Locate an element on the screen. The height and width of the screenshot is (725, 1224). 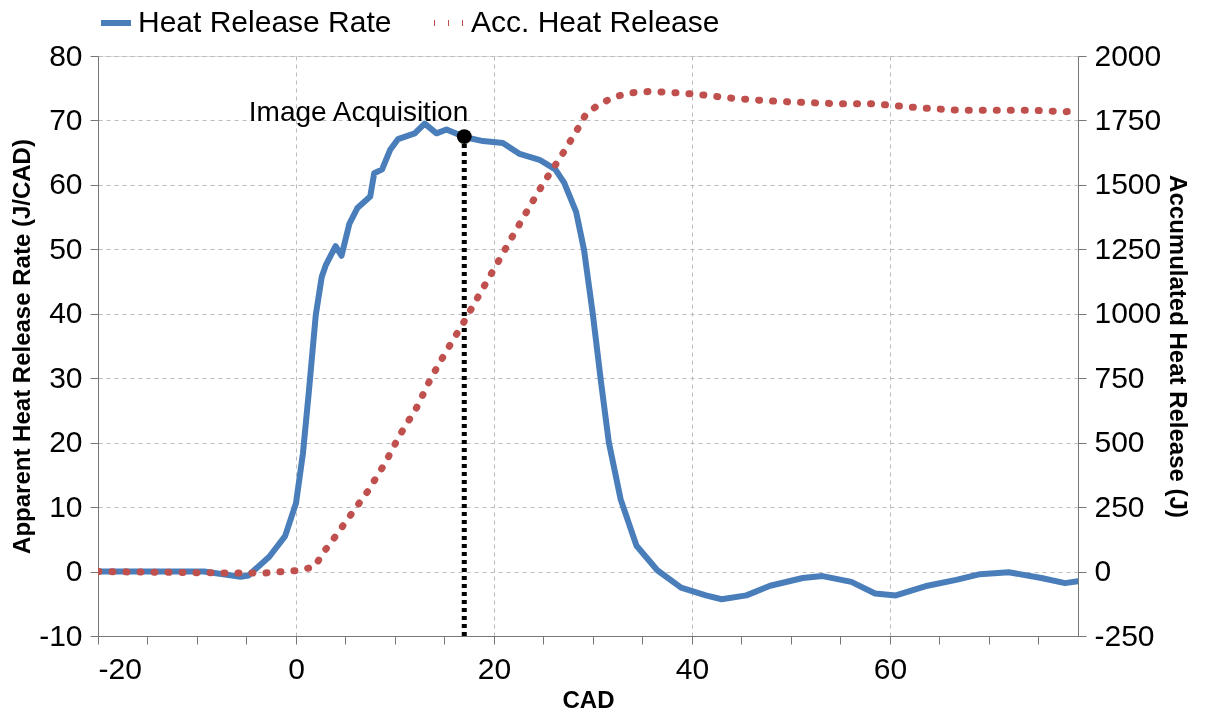
y-tick-label: 10 is located at coordinates (66, 506).